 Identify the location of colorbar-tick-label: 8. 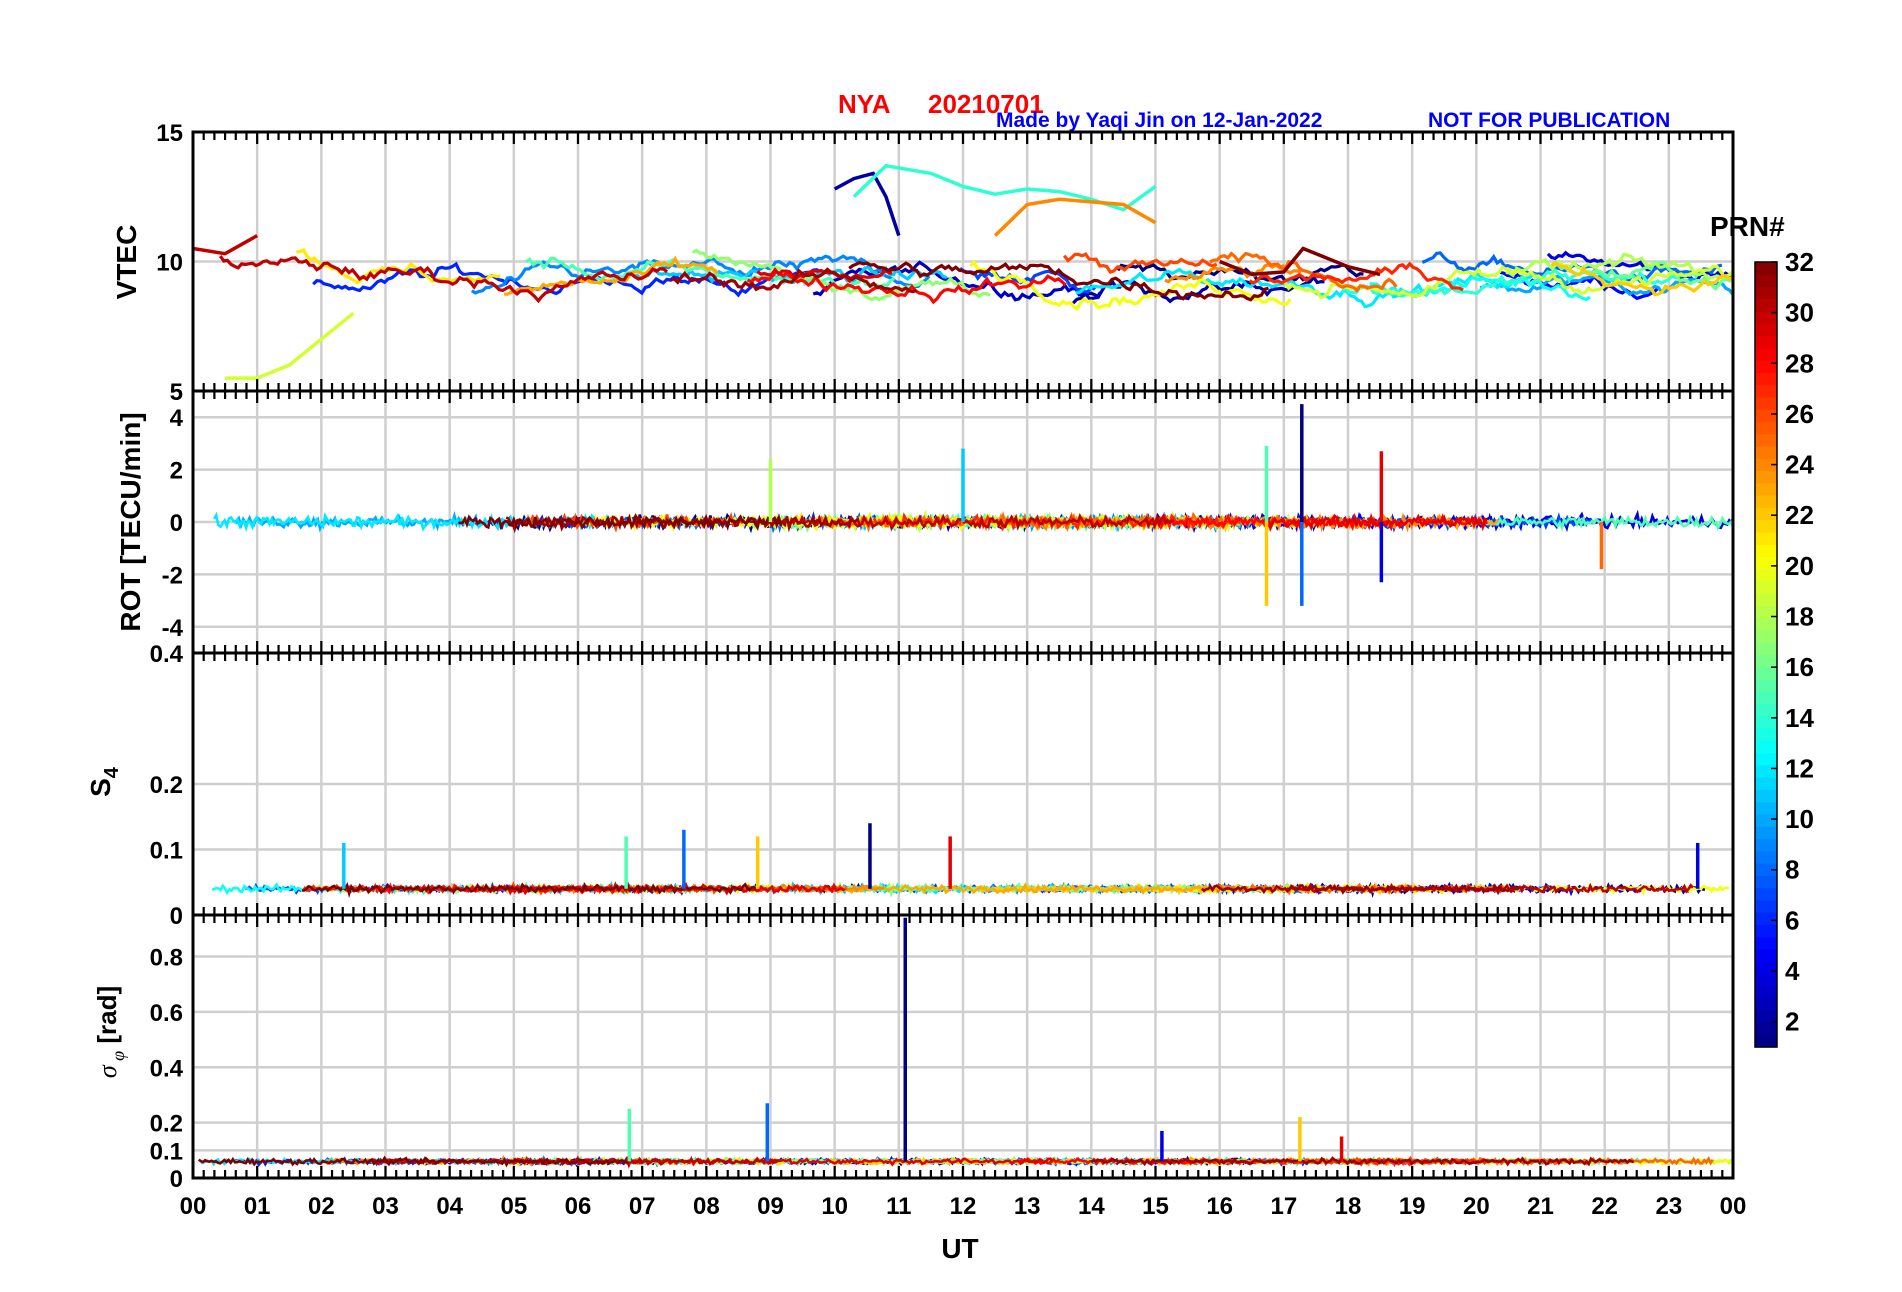
(1792, 870).